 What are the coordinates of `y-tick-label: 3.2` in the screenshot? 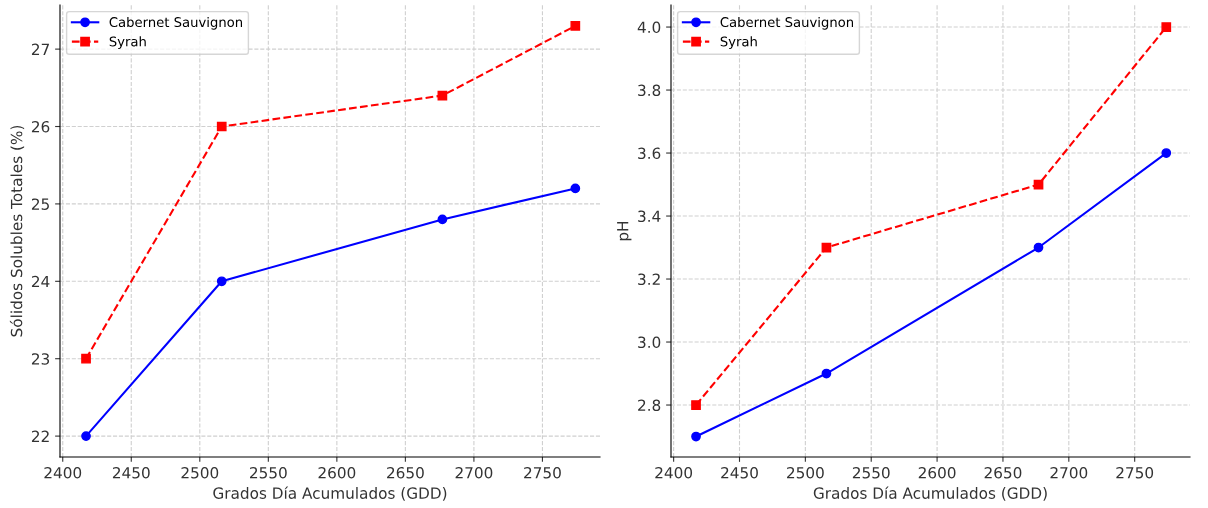 It's located at (649, 279).